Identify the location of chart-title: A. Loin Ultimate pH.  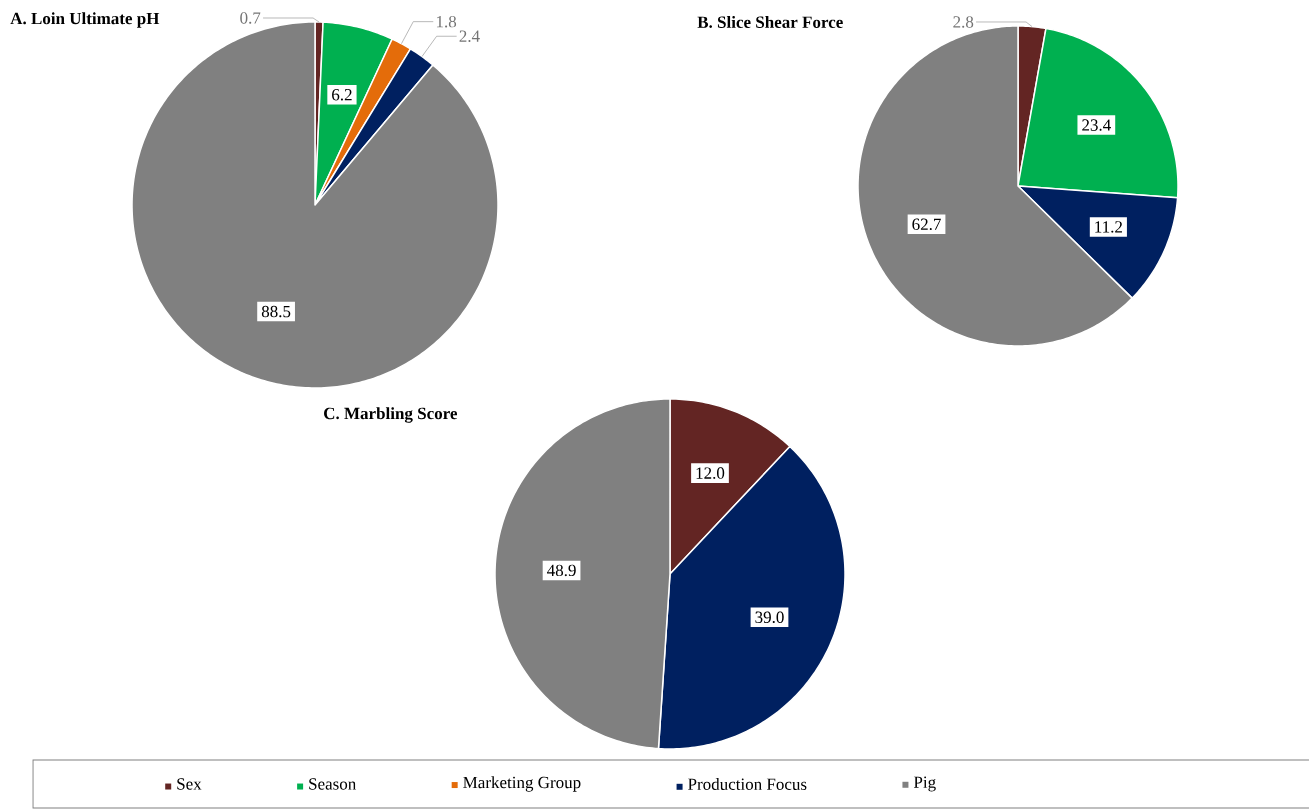
(85, 20).